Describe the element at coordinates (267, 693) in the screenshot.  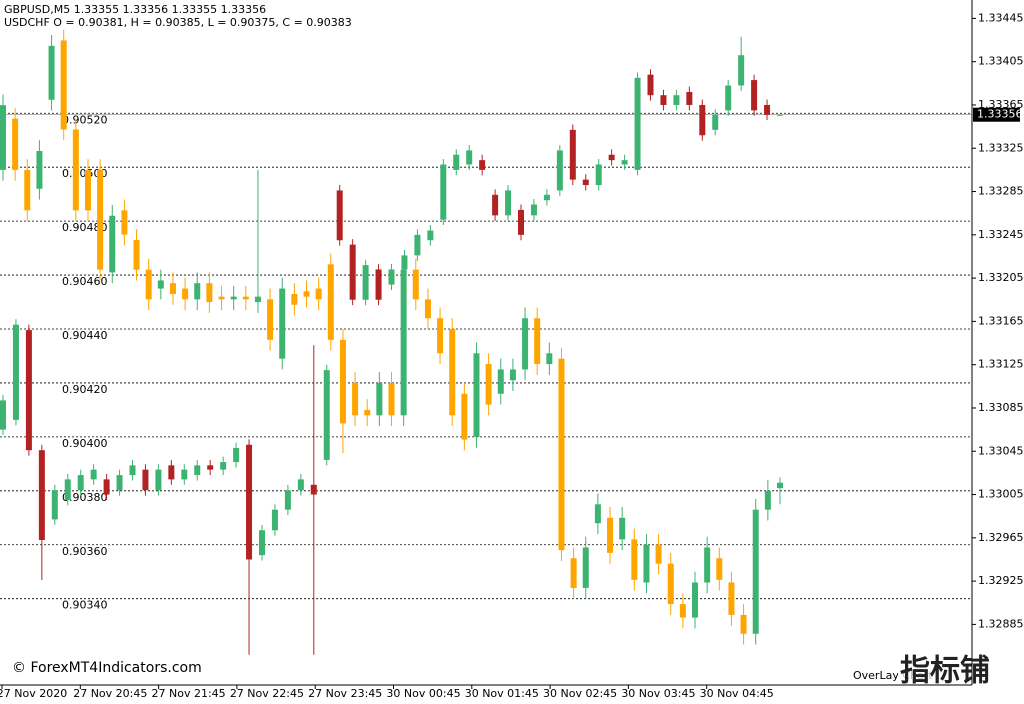
I see `x-tick-label: 27 Nov 22:45` at that location.